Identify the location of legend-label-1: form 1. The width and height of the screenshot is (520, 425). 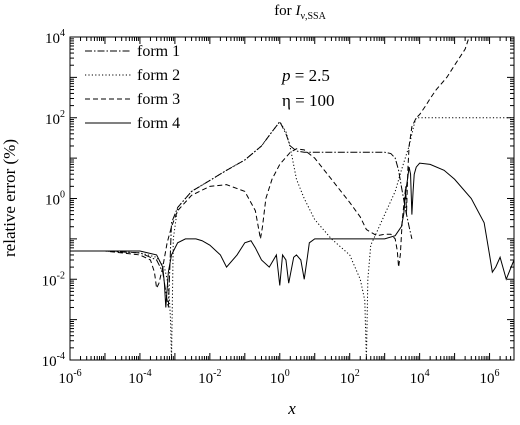
(158, 51).